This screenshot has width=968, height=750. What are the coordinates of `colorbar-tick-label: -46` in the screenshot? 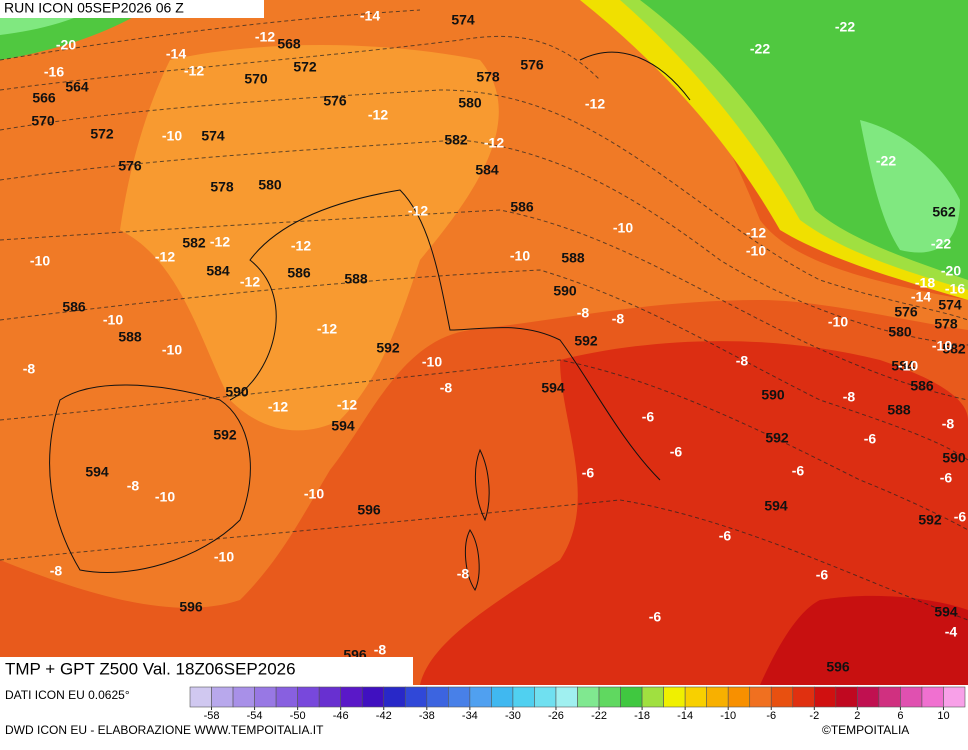 It's located at (341, 716).